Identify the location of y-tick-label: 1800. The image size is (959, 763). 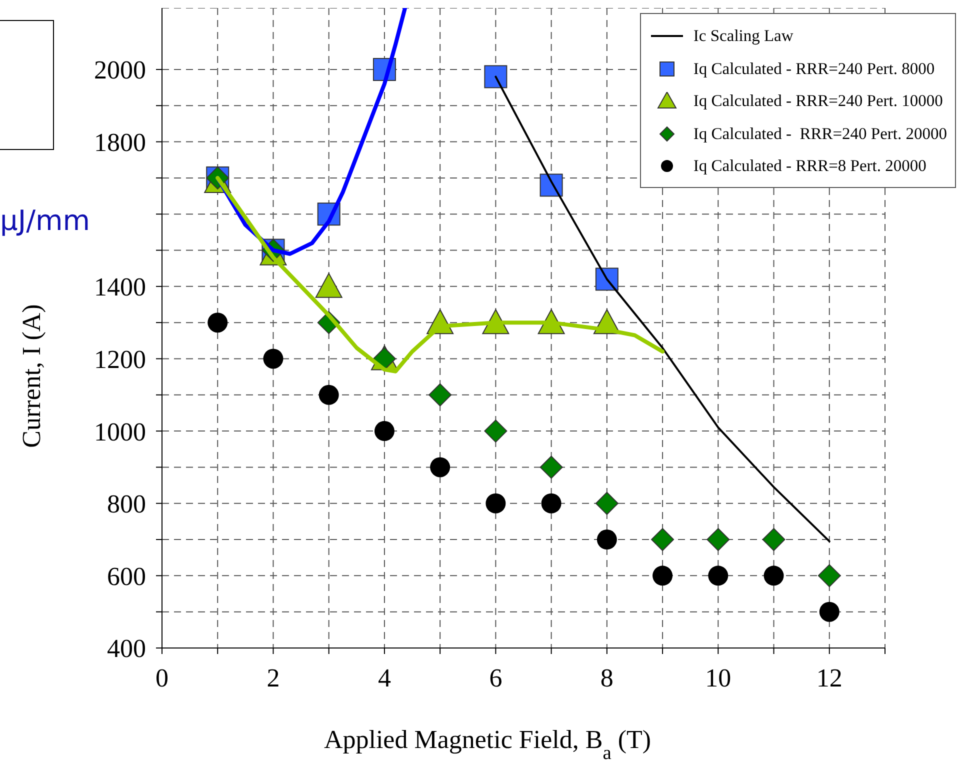
(120, 143).